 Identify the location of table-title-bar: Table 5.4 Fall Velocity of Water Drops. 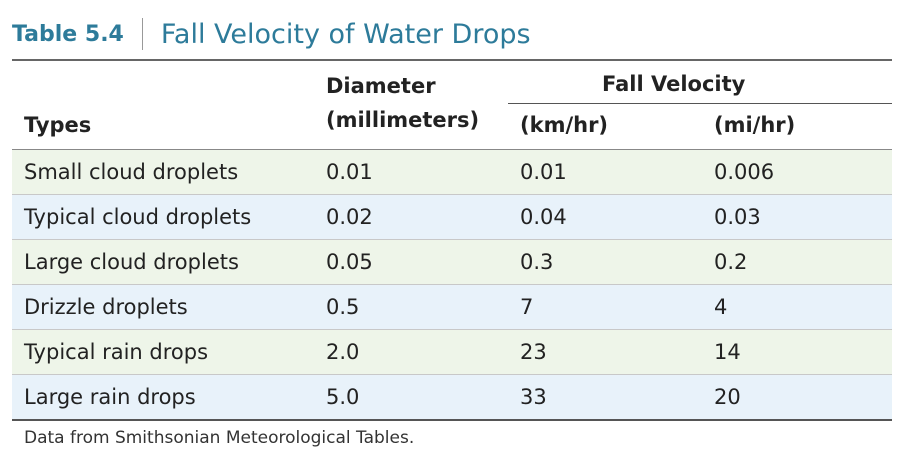
(271, 34).